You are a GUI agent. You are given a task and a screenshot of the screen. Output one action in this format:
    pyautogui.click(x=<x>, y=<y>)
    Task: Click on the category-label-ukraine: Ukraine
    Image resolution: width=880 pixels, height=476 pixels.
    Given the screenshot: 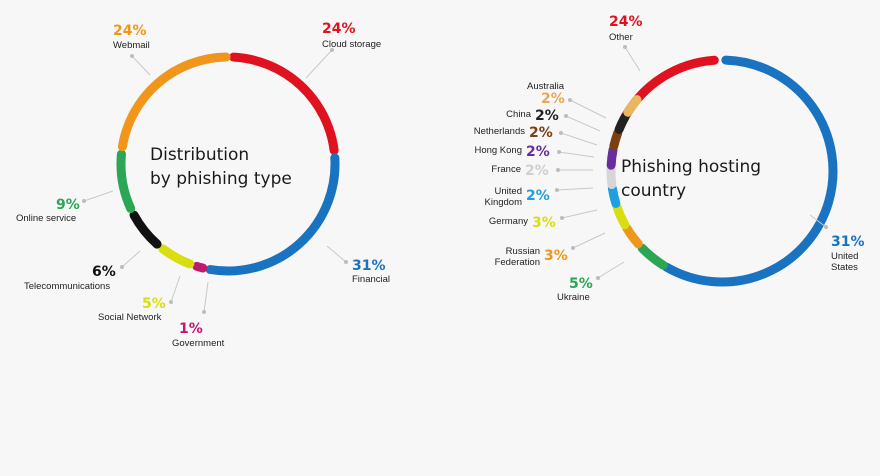 What is the action you would take?
    pyautogui.click(x=573, y=297)
    